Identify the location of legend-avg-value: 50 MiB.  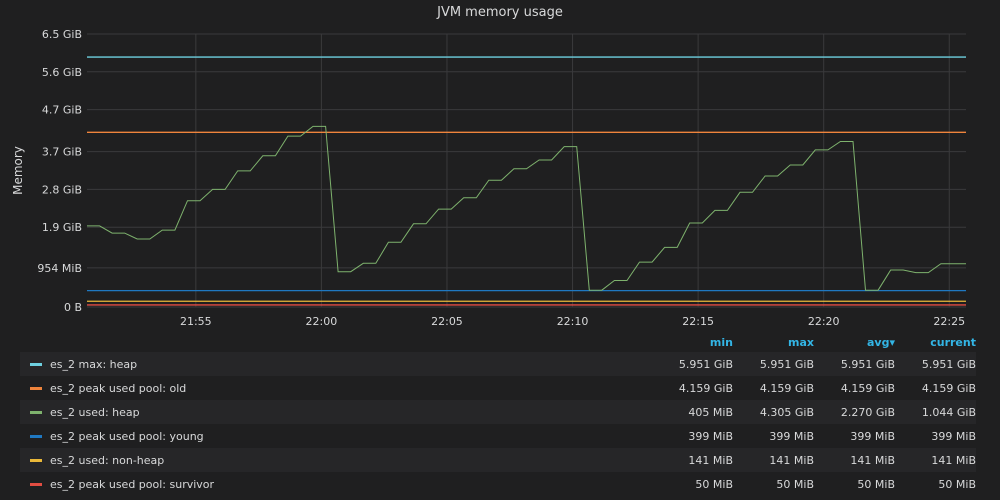
(876, 484).